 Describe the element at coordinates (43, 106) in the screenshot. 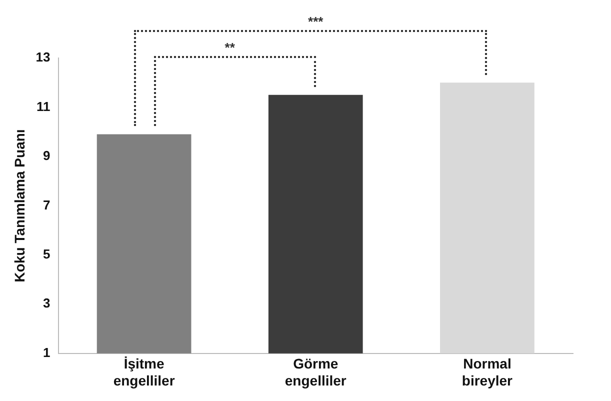

I see `y-tick-label: 11` at that location.